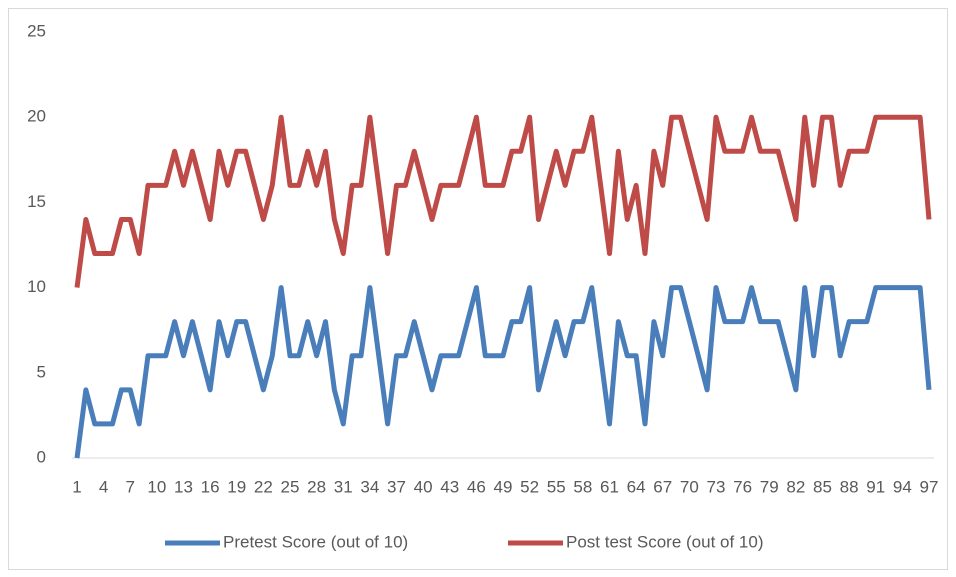 This screenshot has width=956, height=577. Describe the element at coordinates (556, 486) in the screenshot. I see `x-tick-label: 55` at that location.